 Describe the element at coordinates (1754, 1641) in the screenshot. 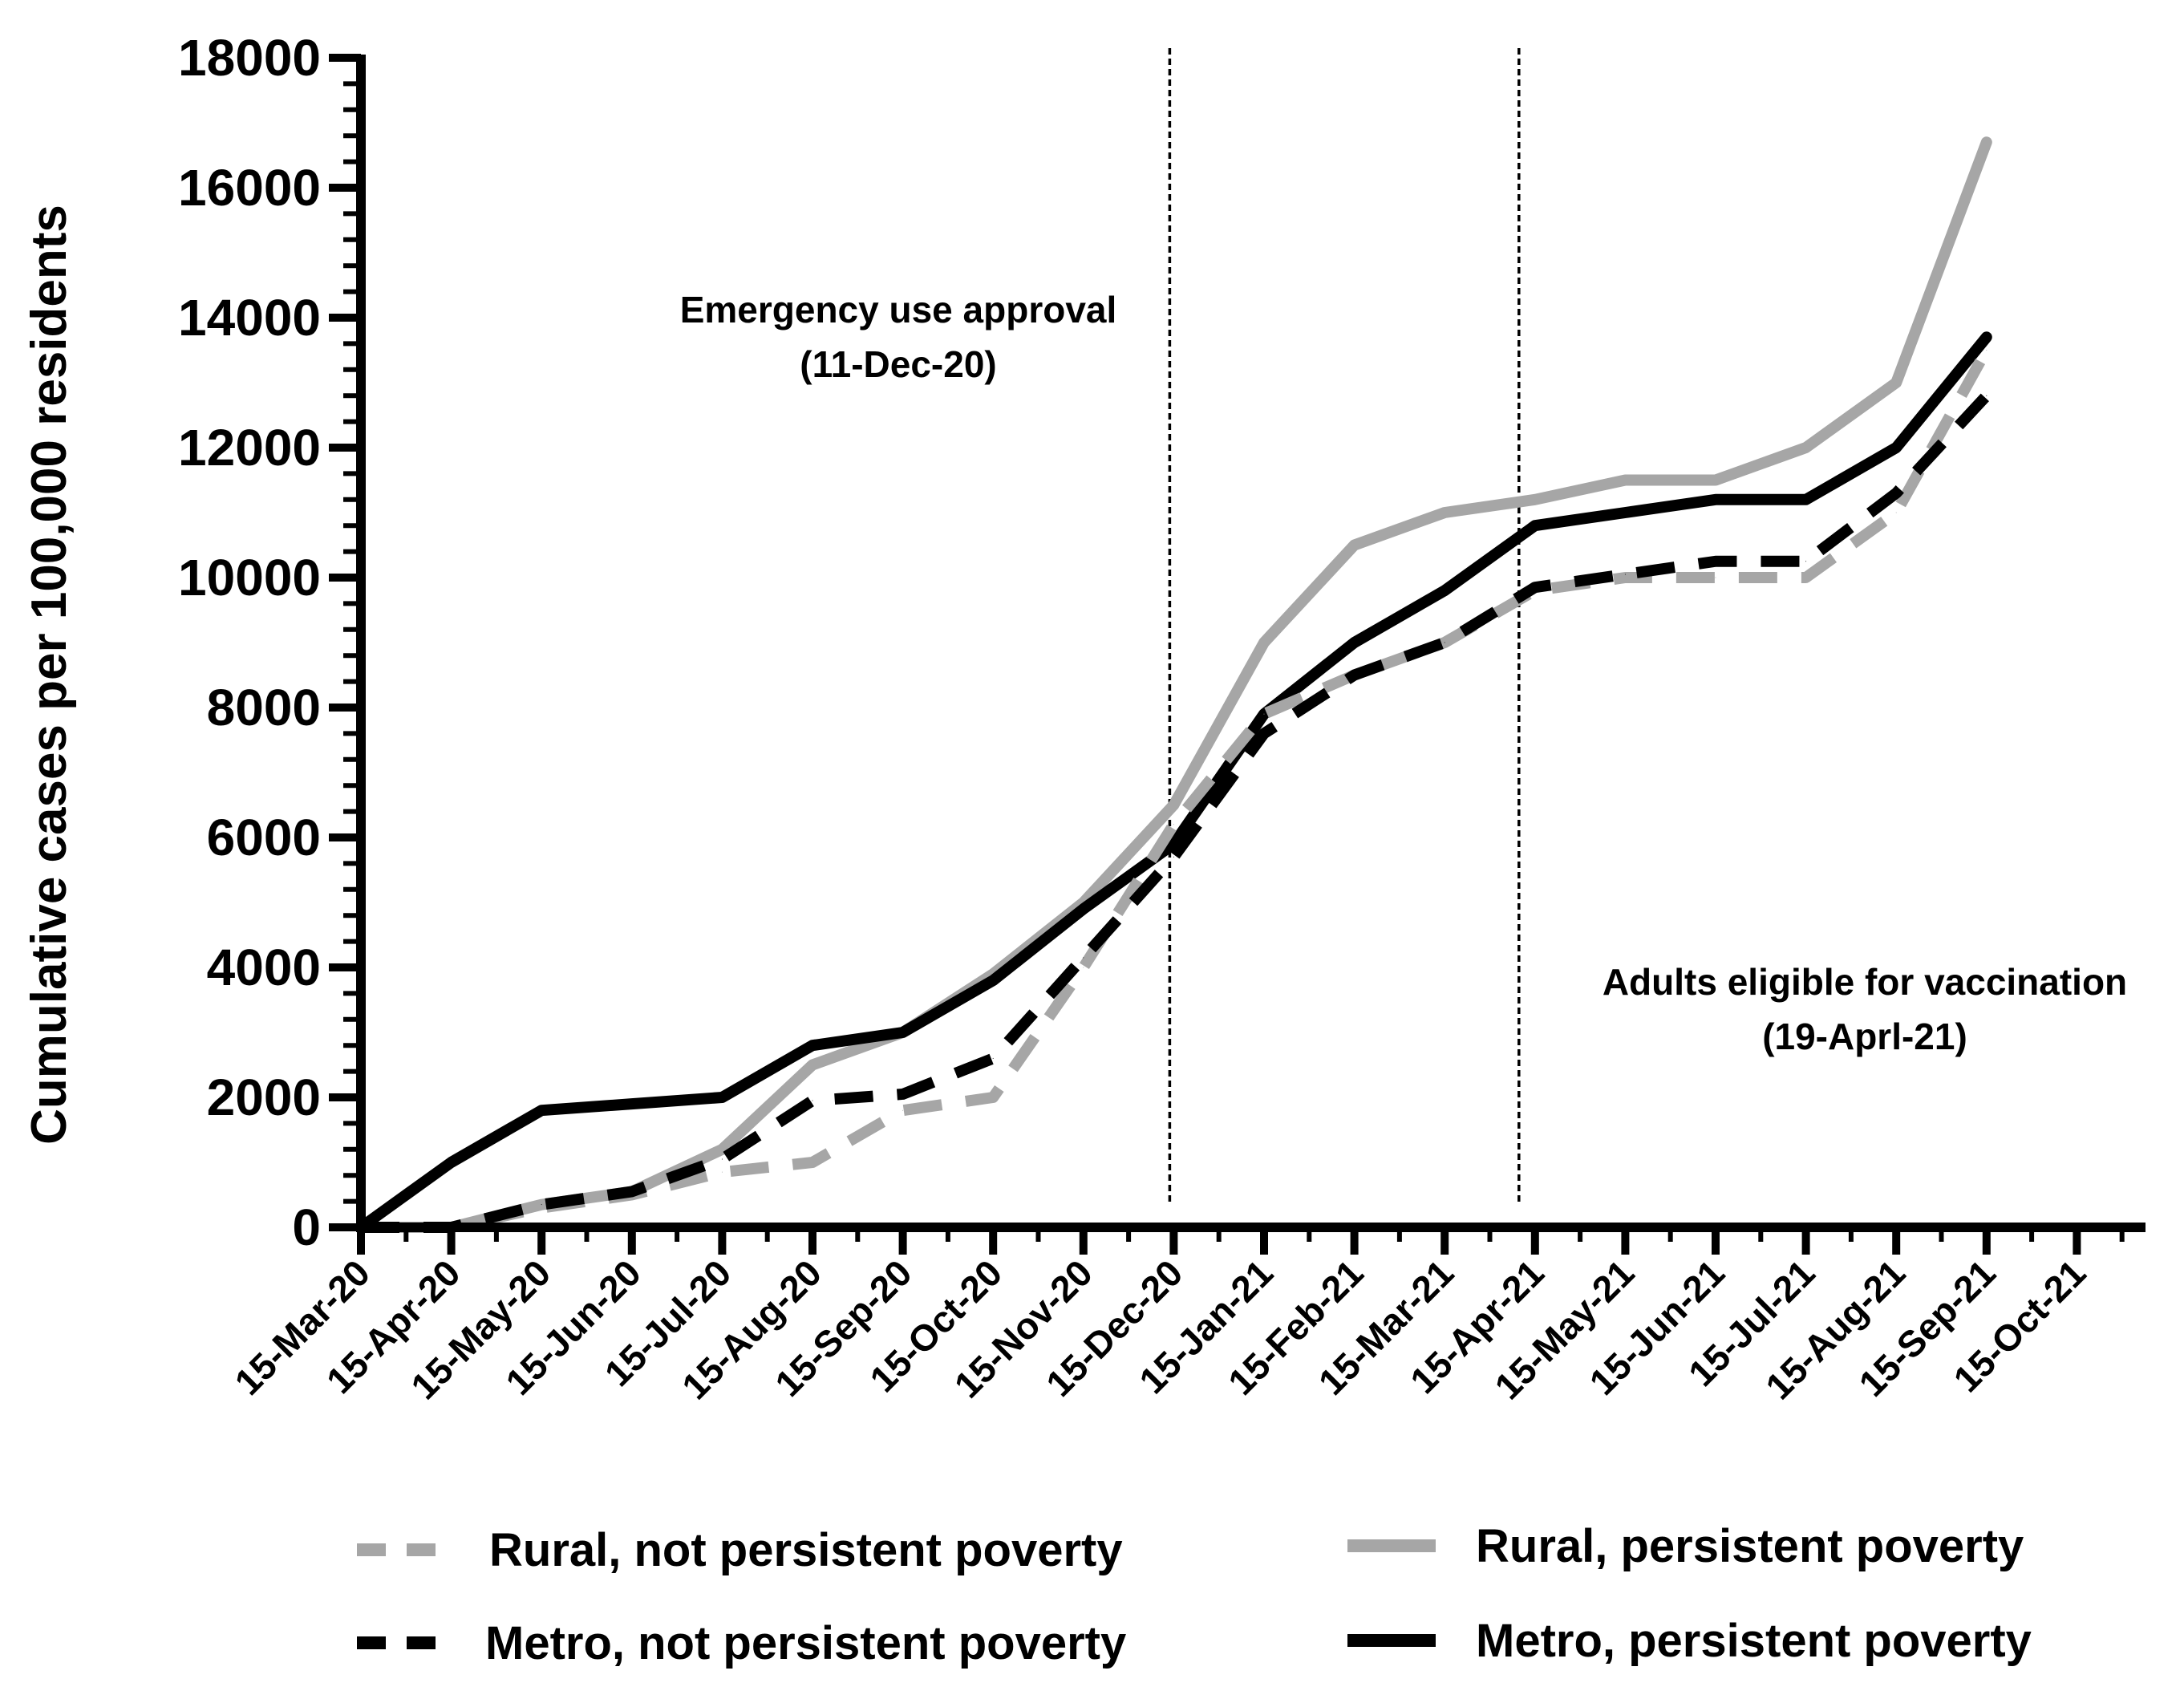

I see `legend-label: Metro, persistent poverty` at that location.